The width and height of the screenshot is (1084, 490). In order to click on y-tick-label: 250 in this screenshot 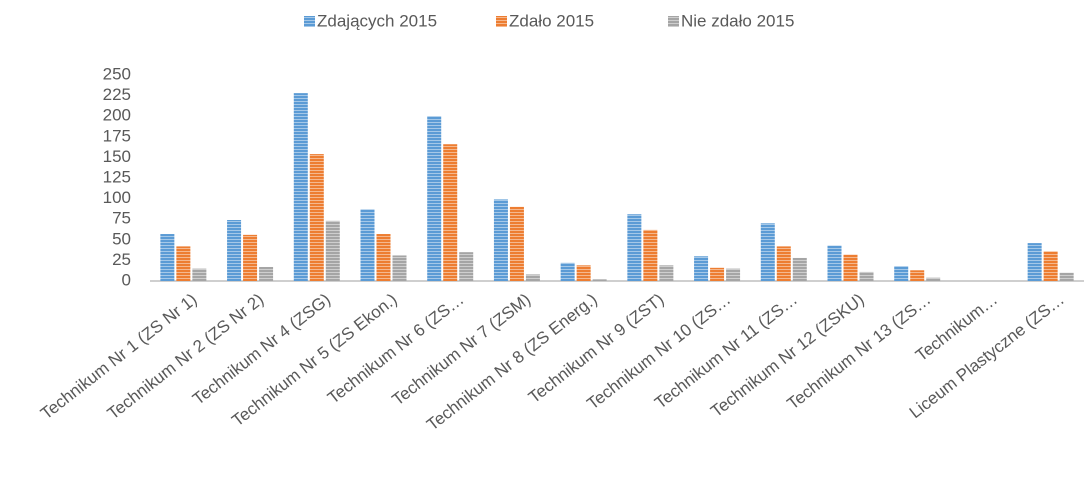, I will do `click(117, 73)`.